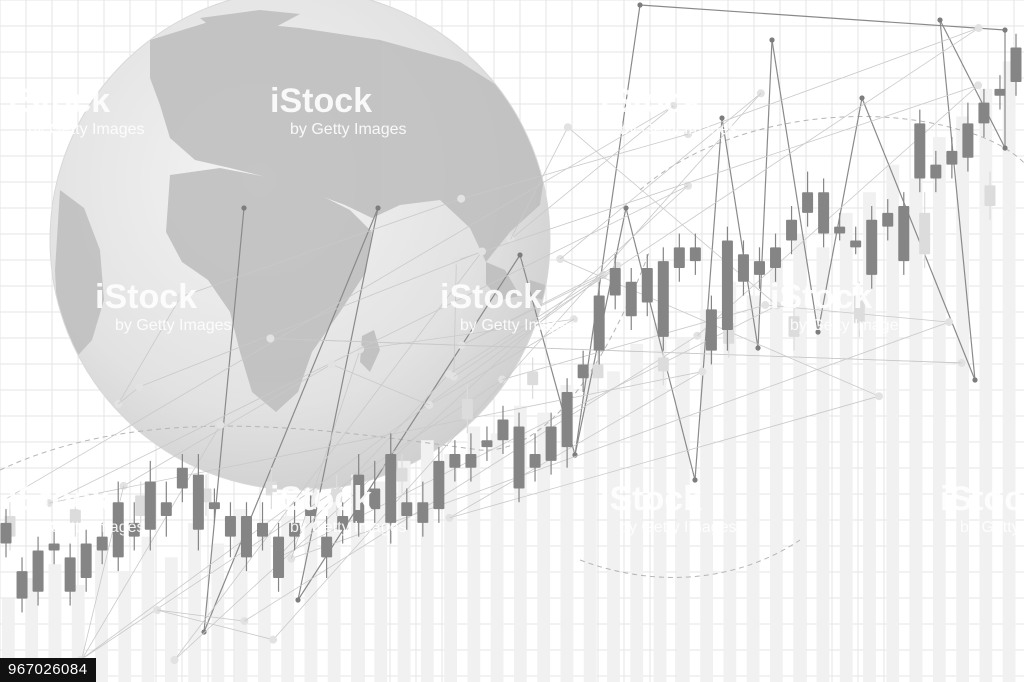 The width and height of the screenshot is (1024, 682). What do you see at coordinates (146, 297) in the screenshot?
I see `watermark-brand: iStock` at bounding box center [146, 297].